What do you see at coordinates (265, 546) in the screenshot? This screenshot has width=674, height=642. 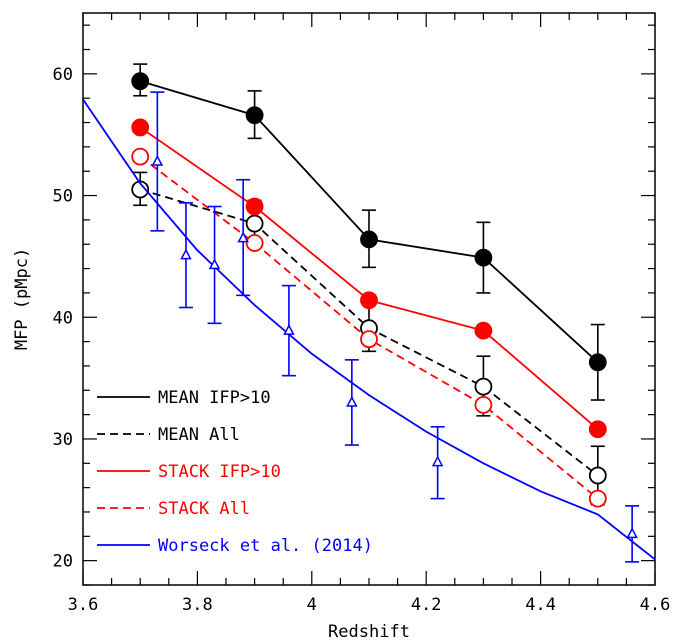 I see `legend-label: Worseck et al. (2014)` at bounding box center [265, 546].